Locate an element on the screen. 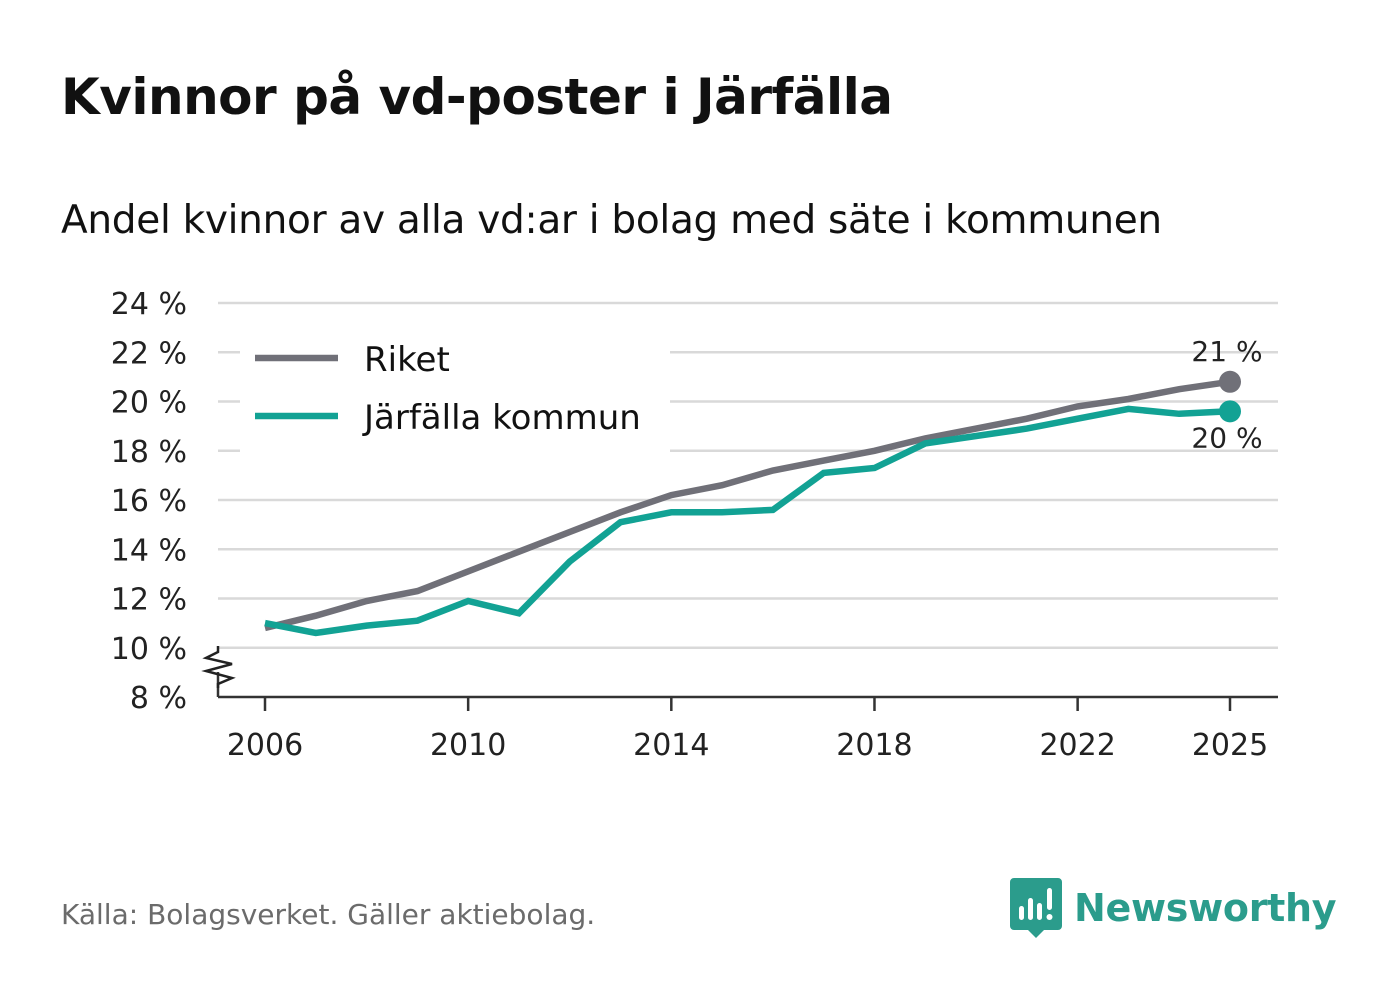 This screenshot has width=1382, height=999. y-tick-label: 10 % is located at coordinates (149, 649).